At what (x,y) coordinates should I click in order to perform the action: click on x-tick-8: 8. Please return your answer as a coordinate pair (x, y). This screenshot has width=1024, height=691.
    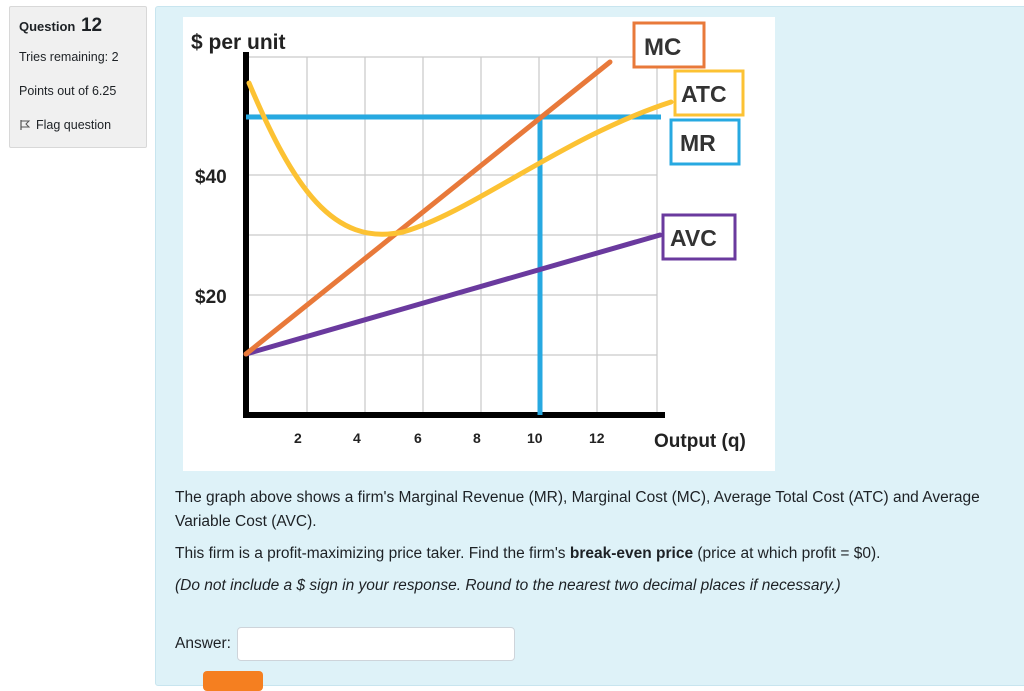
    Looking at the image, I should click on (477, 438).